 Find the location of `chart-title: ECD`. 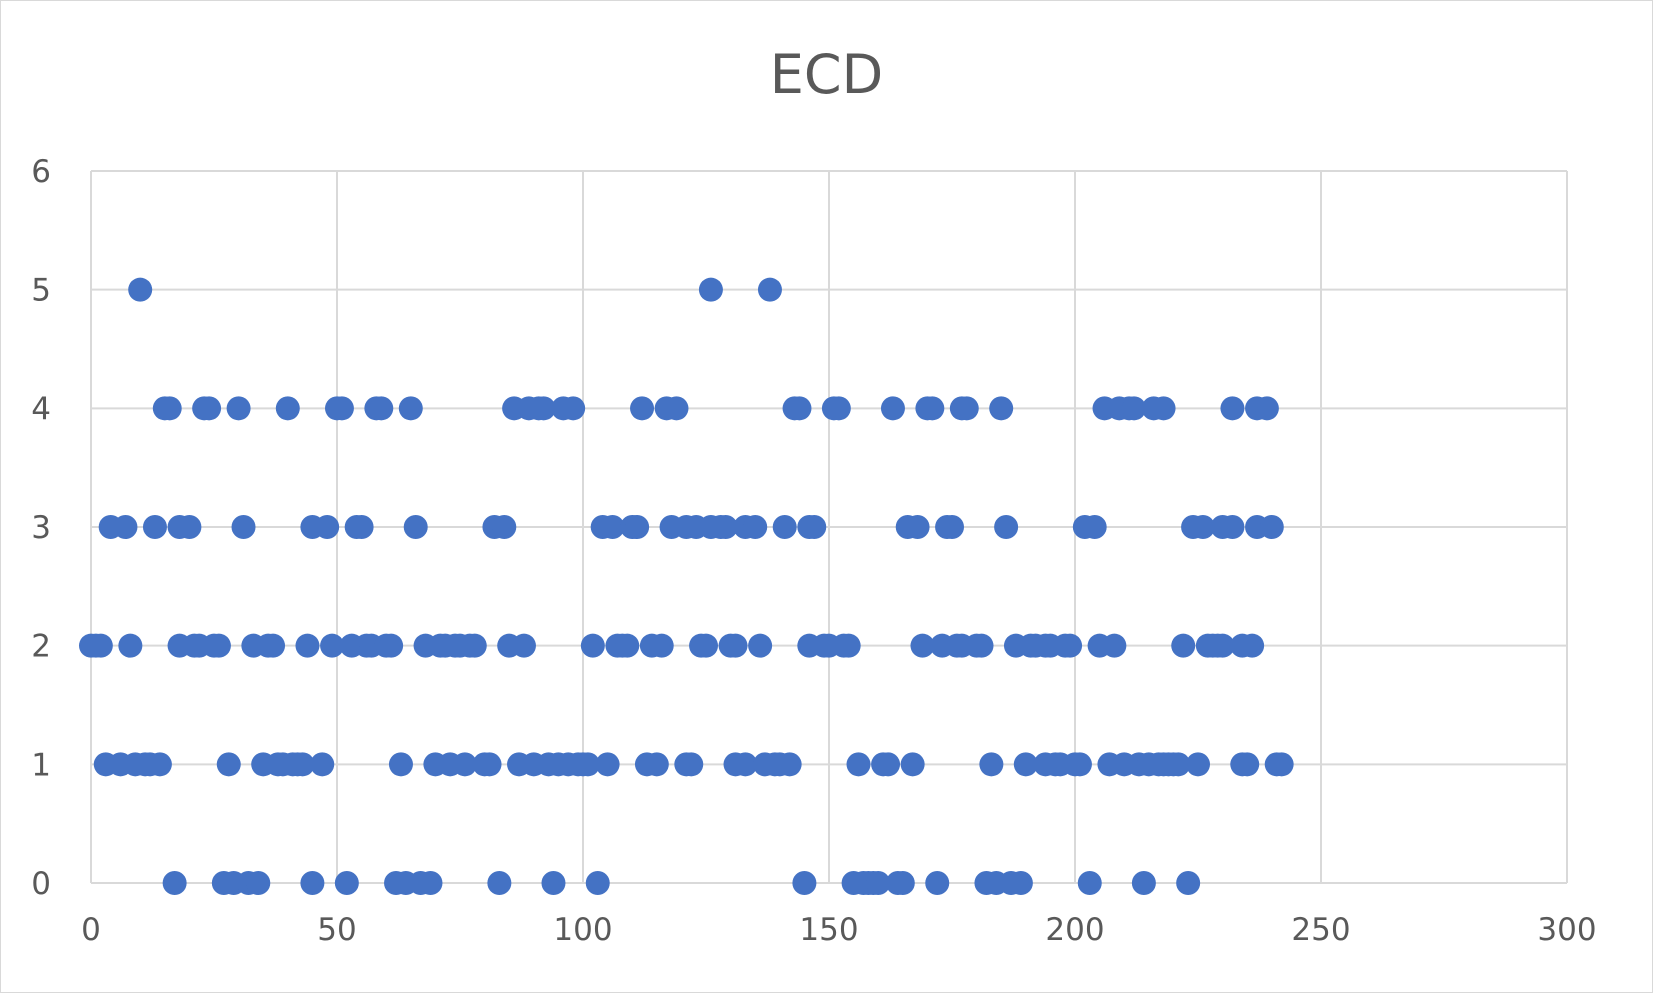

chart-title: ECD is located at coordinates (826, 74).